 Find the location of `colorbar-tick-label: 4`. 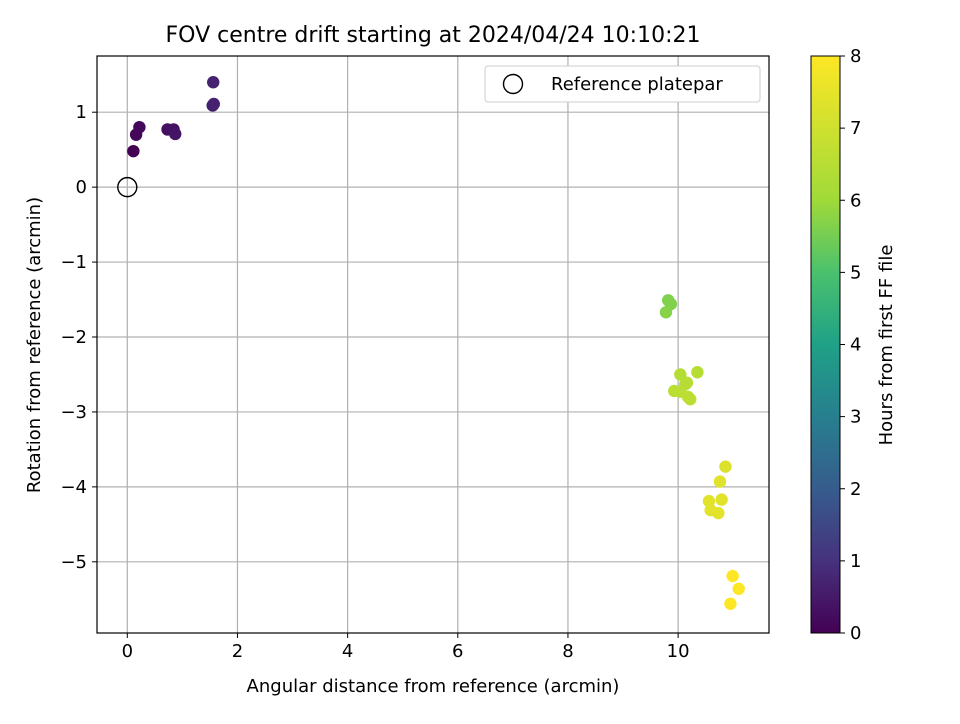

colorbar-tick-label: 4 is located at coordinates (855, 345).